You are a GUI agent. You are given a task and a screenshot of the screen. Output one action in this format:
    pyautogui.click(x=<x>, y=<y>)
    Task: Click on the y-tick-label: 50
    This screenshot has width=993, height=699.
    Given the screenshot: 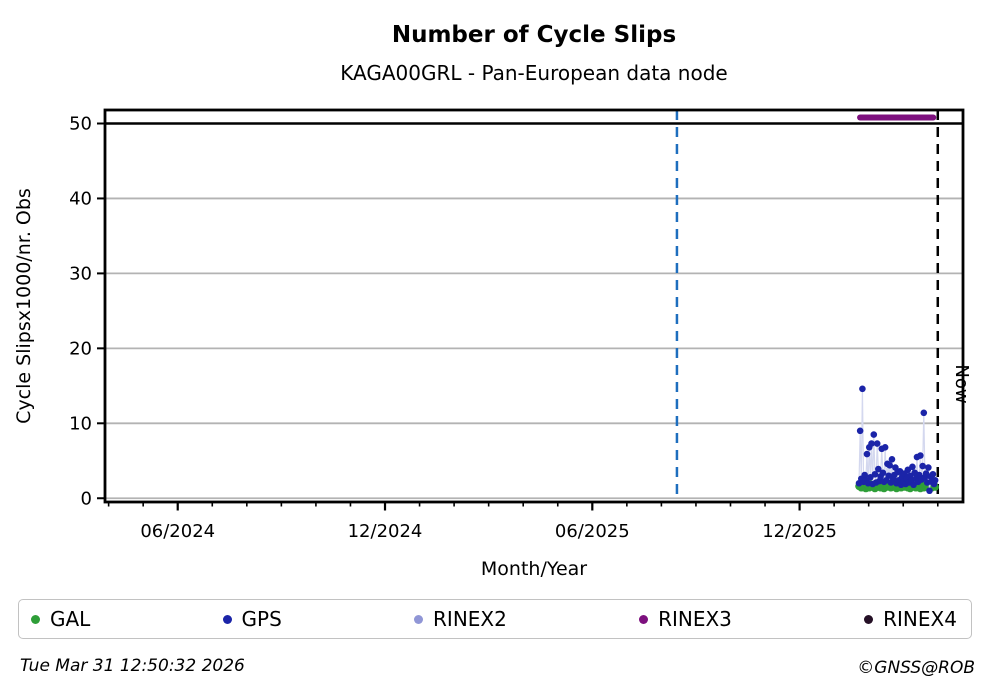 What is the action you would take?
    pyautogui.click(x=80, y=123)
    